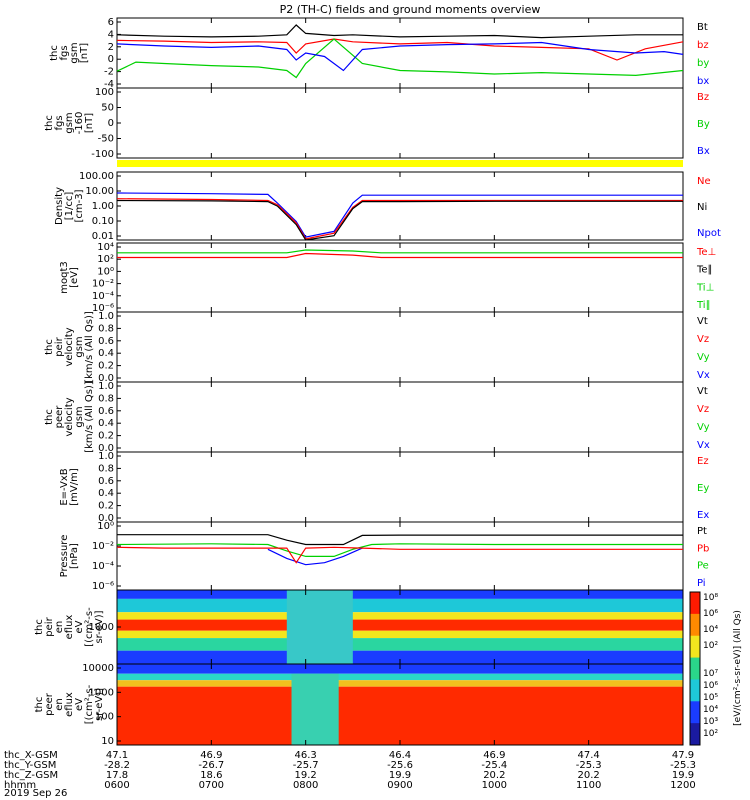 The width and height of the screenshot is (750, 800). Describe the element at coordinates (703, 488) in the screenshot. I see `legend-Ey: Ey` at that location.